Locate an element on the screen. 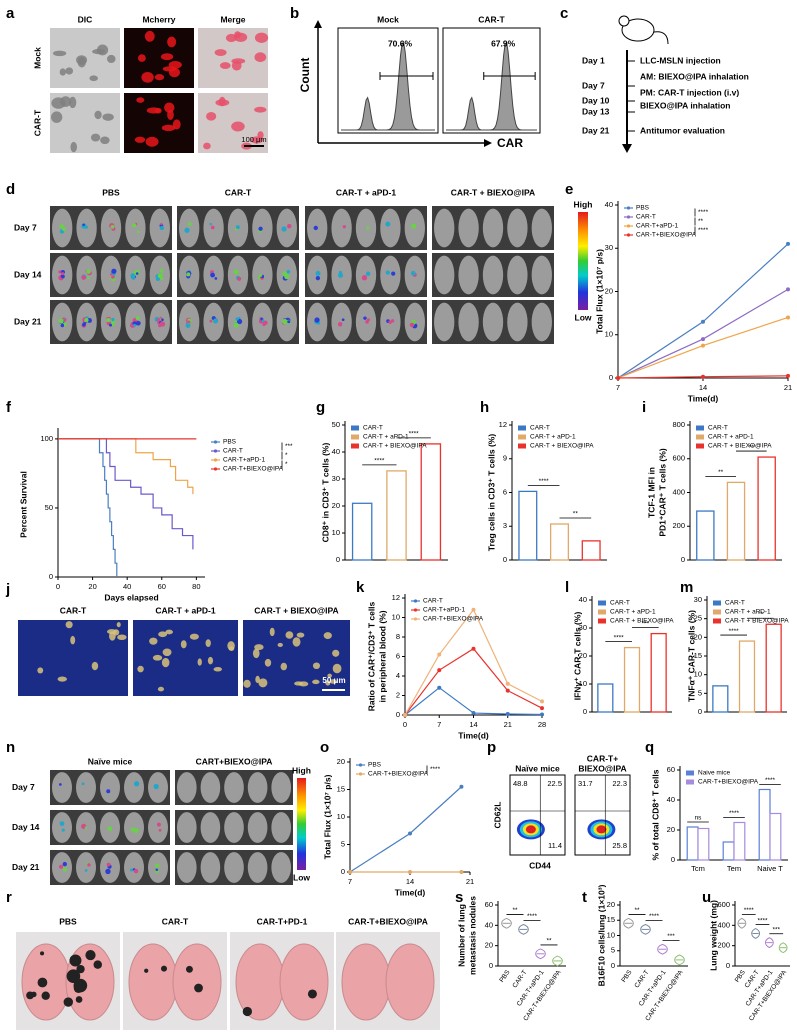 The image size is (797, 1032). x-axis-label: CD44 is located at coordinates (540, 865).